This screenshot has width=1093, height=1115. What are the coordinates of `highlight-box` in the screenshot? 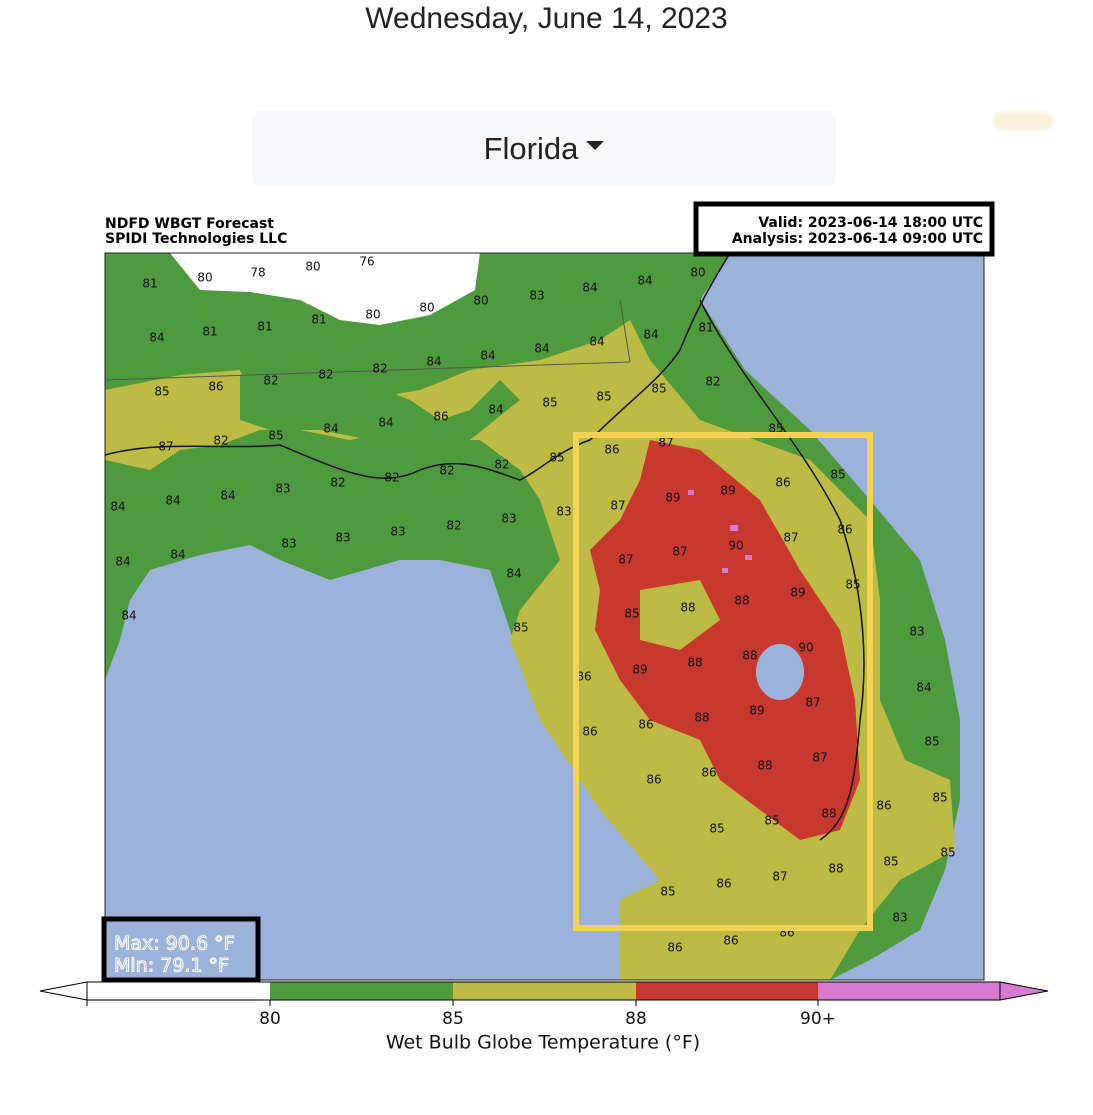 It's located at (723, 681).